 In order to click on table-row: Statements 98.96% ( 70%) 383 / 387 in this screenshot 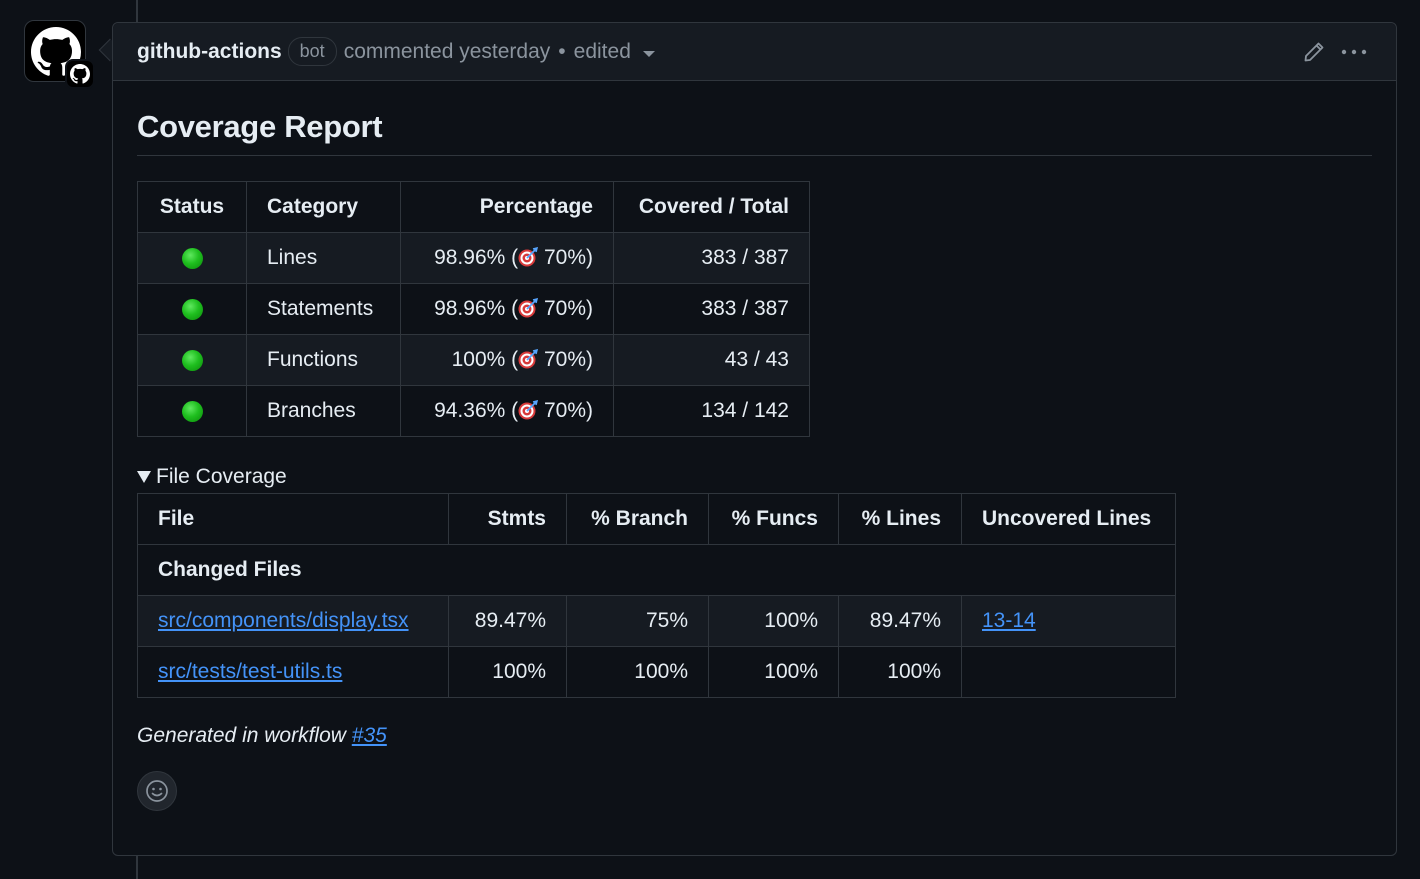, I will do `click(473, 309)`.